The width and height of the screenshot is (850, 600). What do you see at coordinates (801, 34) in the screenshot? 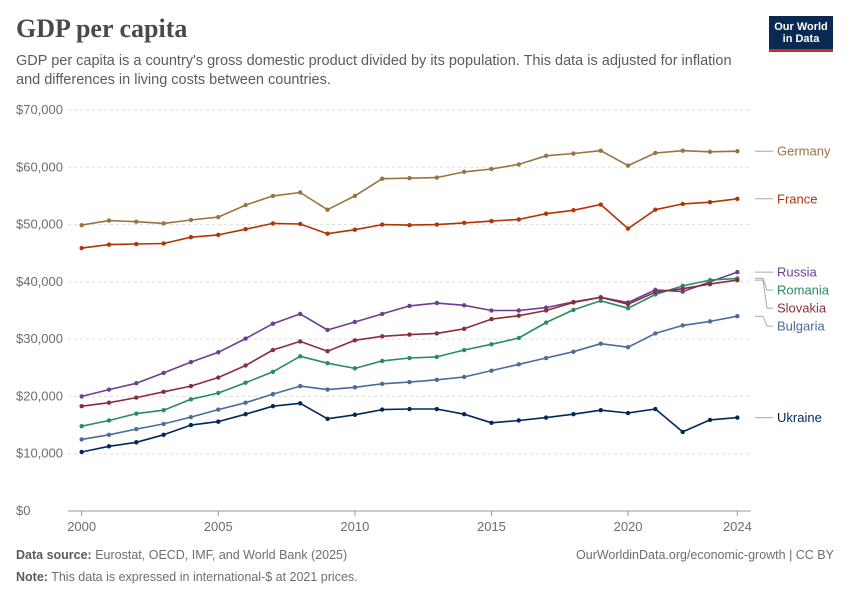
I see `owid-logo: Our World in Data` at bounding box center [801, 34].